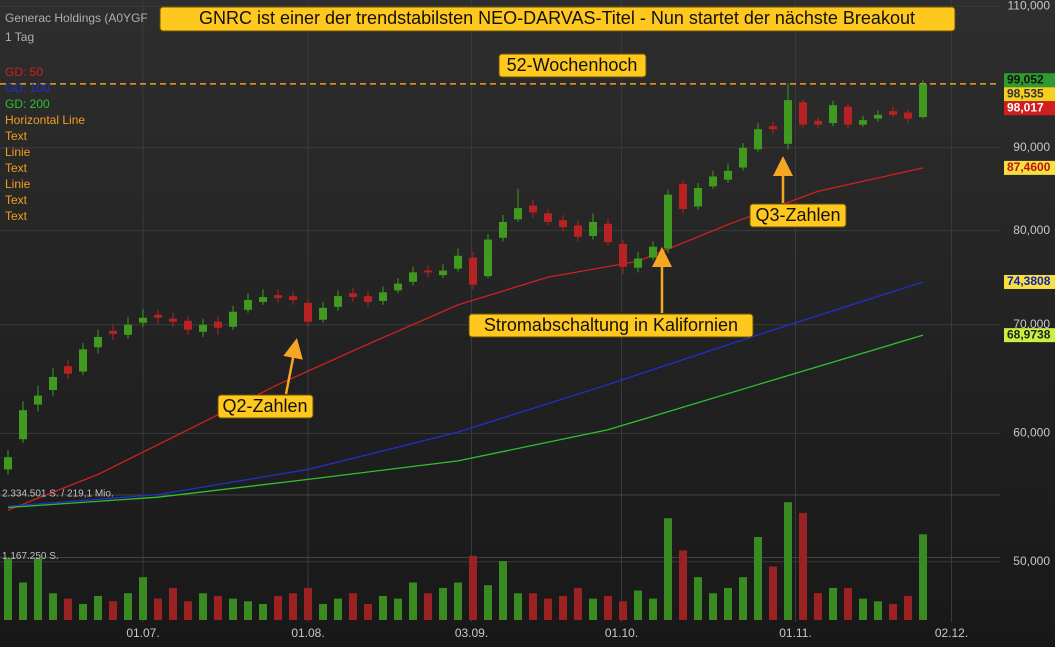 The width and height of the screenshot is (1055, 647). I want to click on legend-entry: Horizontal Line, so click(45, 120).